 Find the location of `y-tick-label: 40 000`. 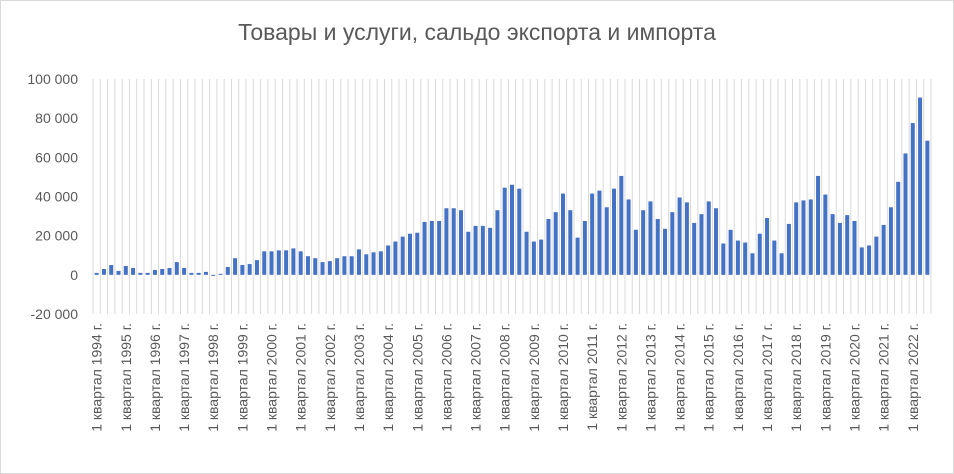

y-tick-label: 40 000 is located at coordinates (56, 197).